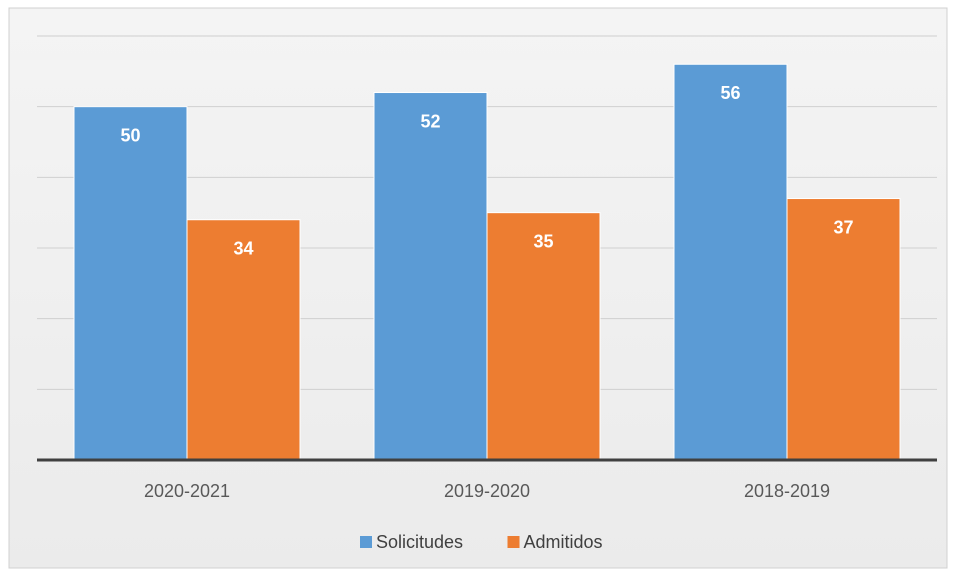 This screenshot has height=578, width=956. What do you see at coordinates (430, 121) in the screenshot?
I see `data-label: 52` at bounding box center [430, 121].